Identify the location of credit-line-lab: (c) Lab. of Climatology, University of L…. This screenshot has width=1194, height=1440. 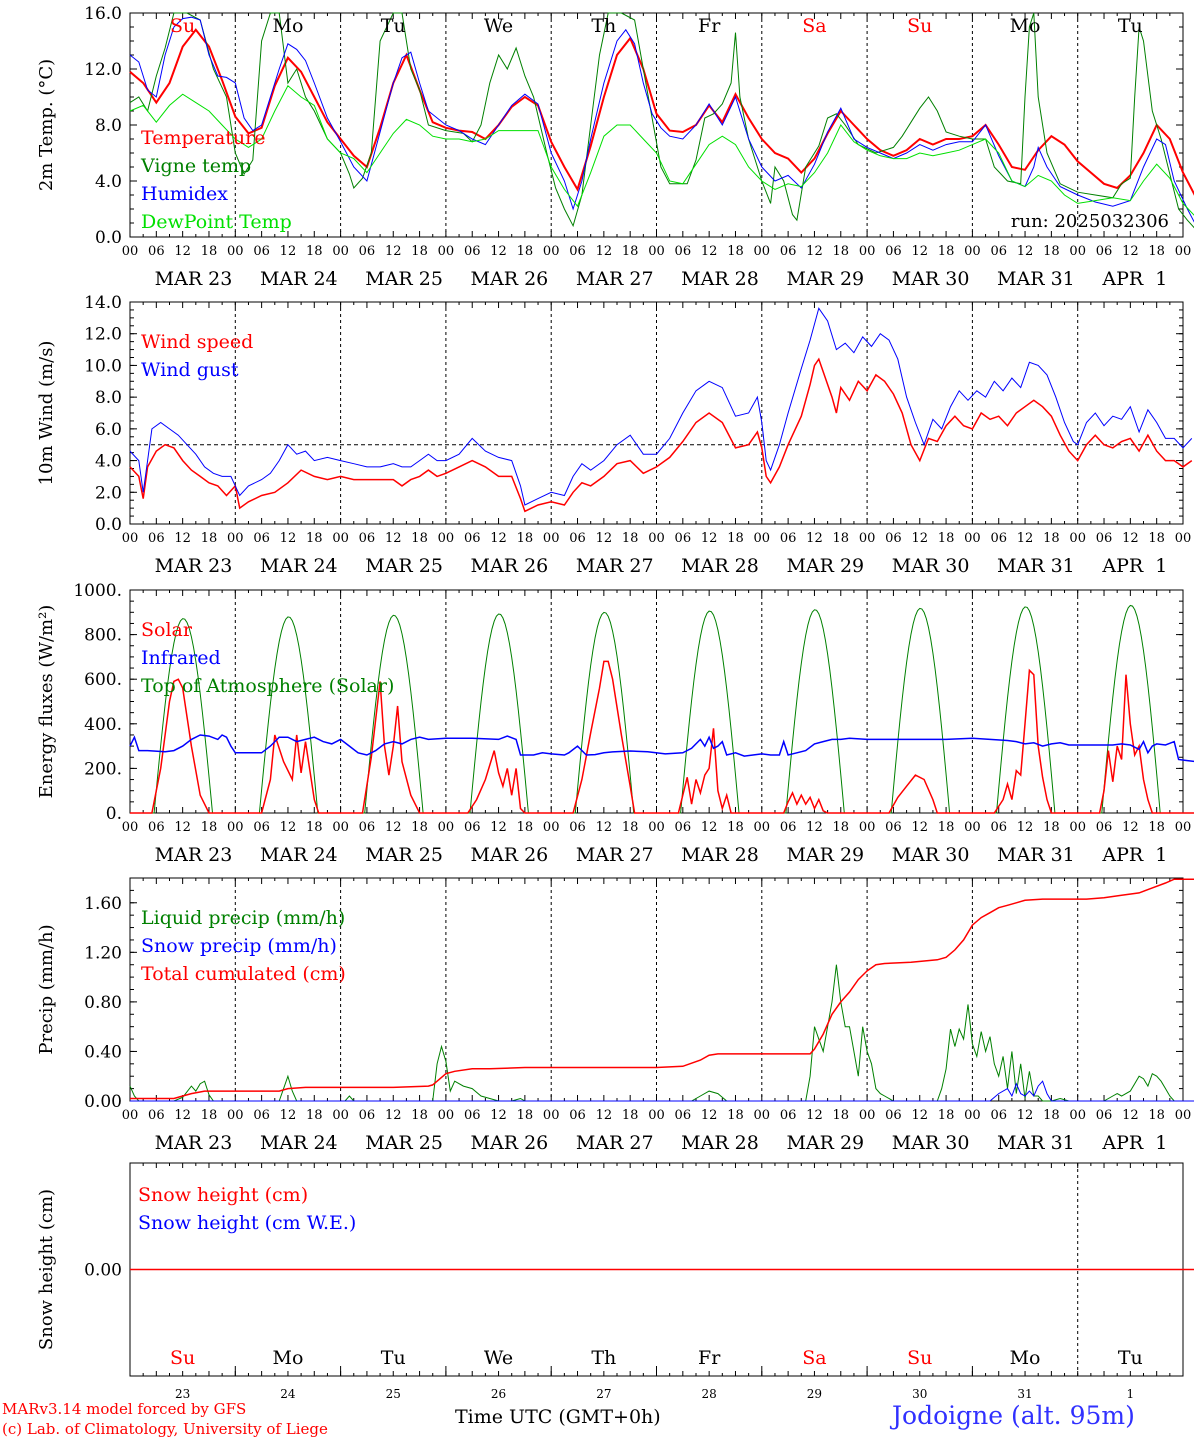
(165, 1429).